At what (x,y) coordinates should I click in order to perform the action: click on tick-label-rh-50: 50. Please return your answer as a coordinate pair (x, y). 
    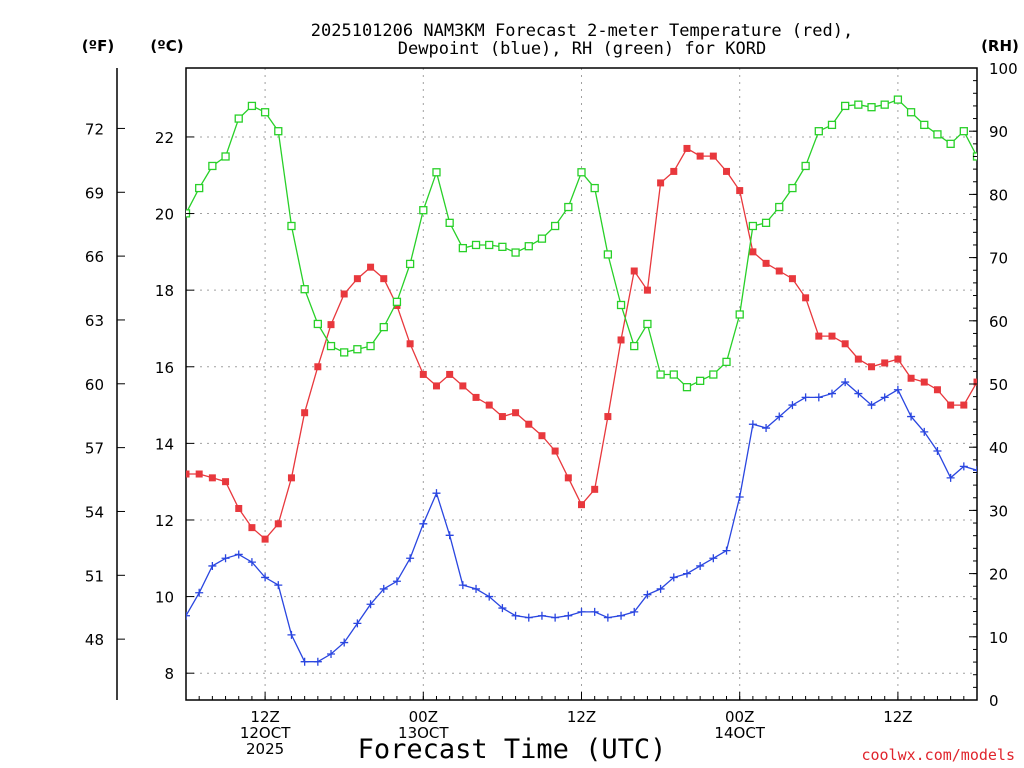
    Looking at the image, I should click on (998, 385).